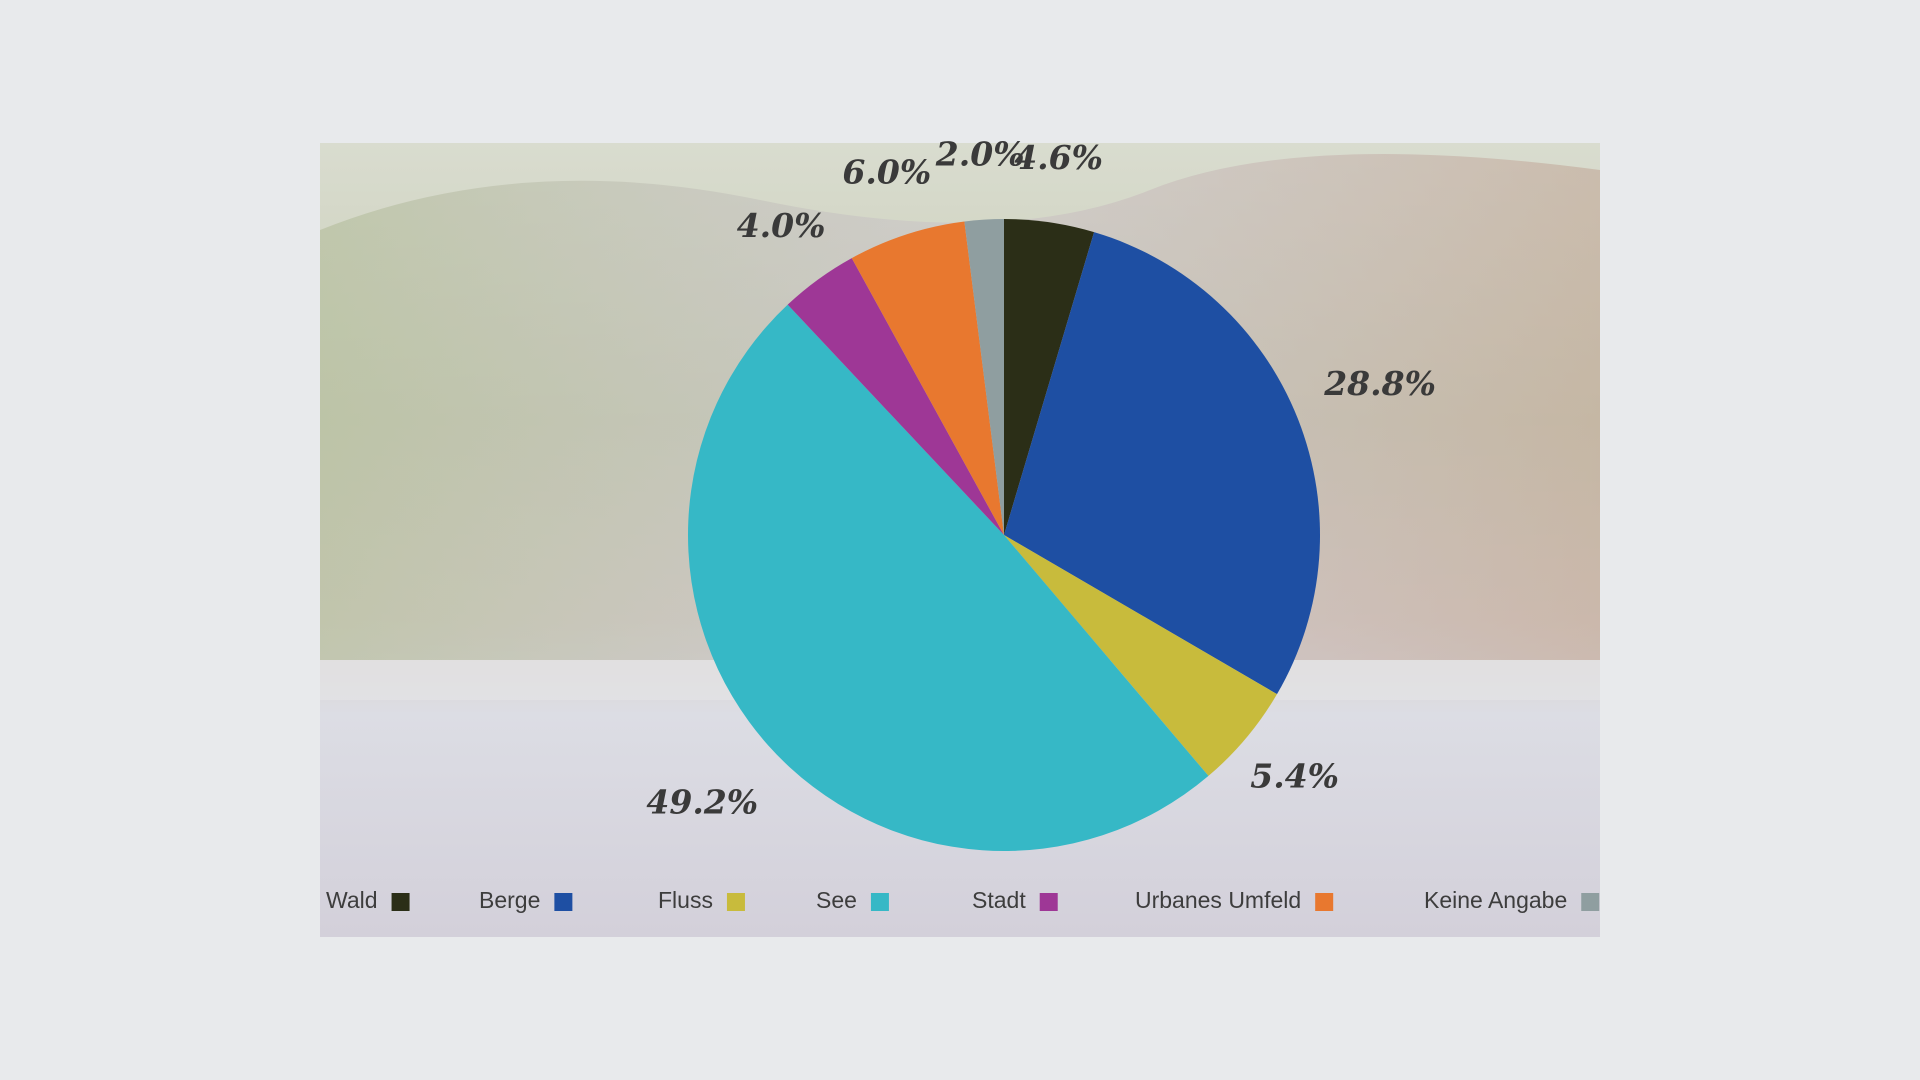  I want to click on legend-label: Berge, so click(509, 900).